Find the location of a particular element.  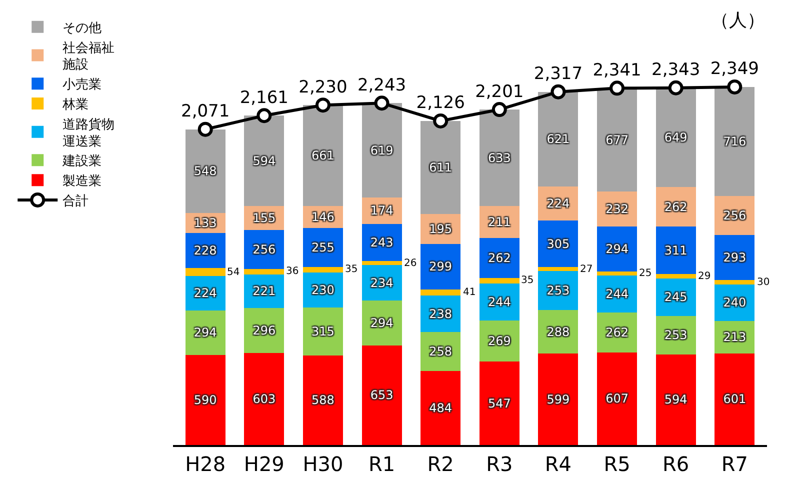

data-label: 601 is located at coordinates (734, 399).